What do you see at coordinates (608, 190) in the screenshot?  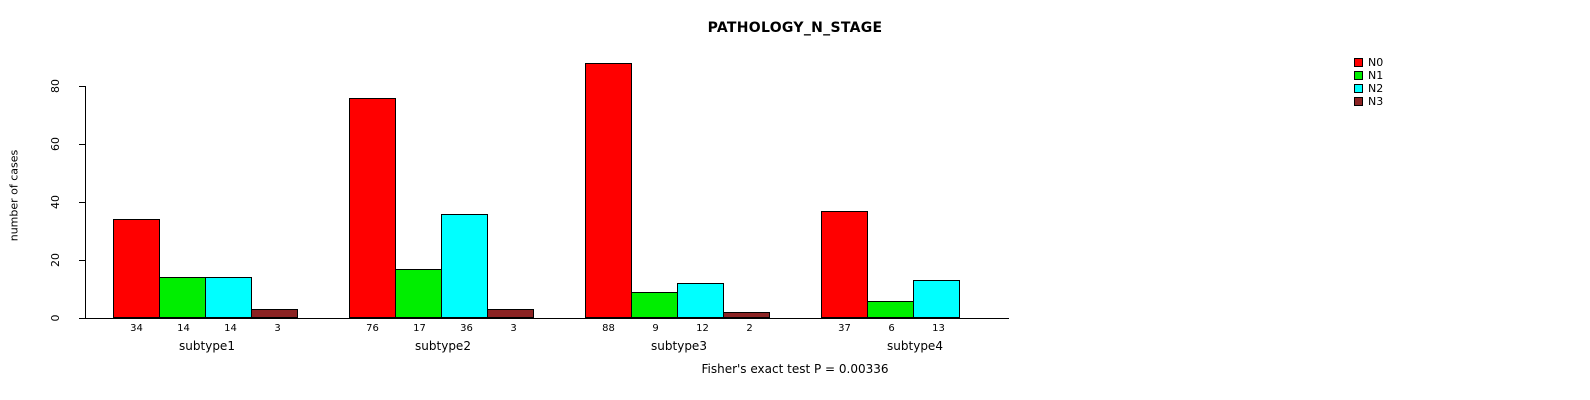 I see `bar-subtype3-n0` at bounding box center [608, 190].